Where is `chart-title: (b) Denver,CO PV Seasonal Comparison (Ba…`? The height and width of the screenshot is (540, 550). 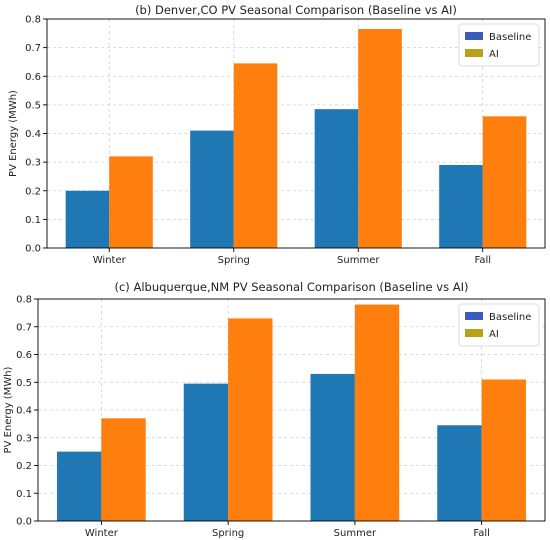
chart-title: (b) Denver,CO PV Seasonal Comparison (Ba… is located at coordinates (296, 10).